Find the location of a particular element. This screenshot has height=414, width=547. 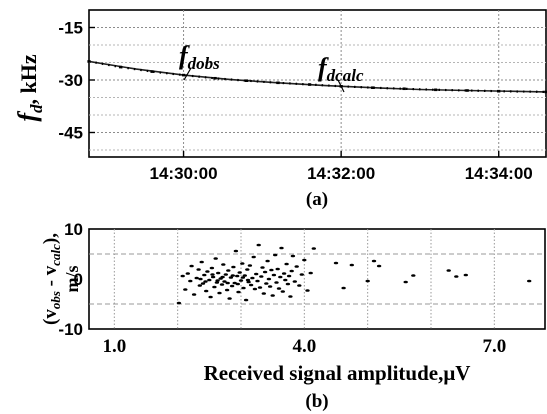

panel-a-x-ticks: 14:30:00 14:32:00 14:34:00 is located at coordinates (341, 167).